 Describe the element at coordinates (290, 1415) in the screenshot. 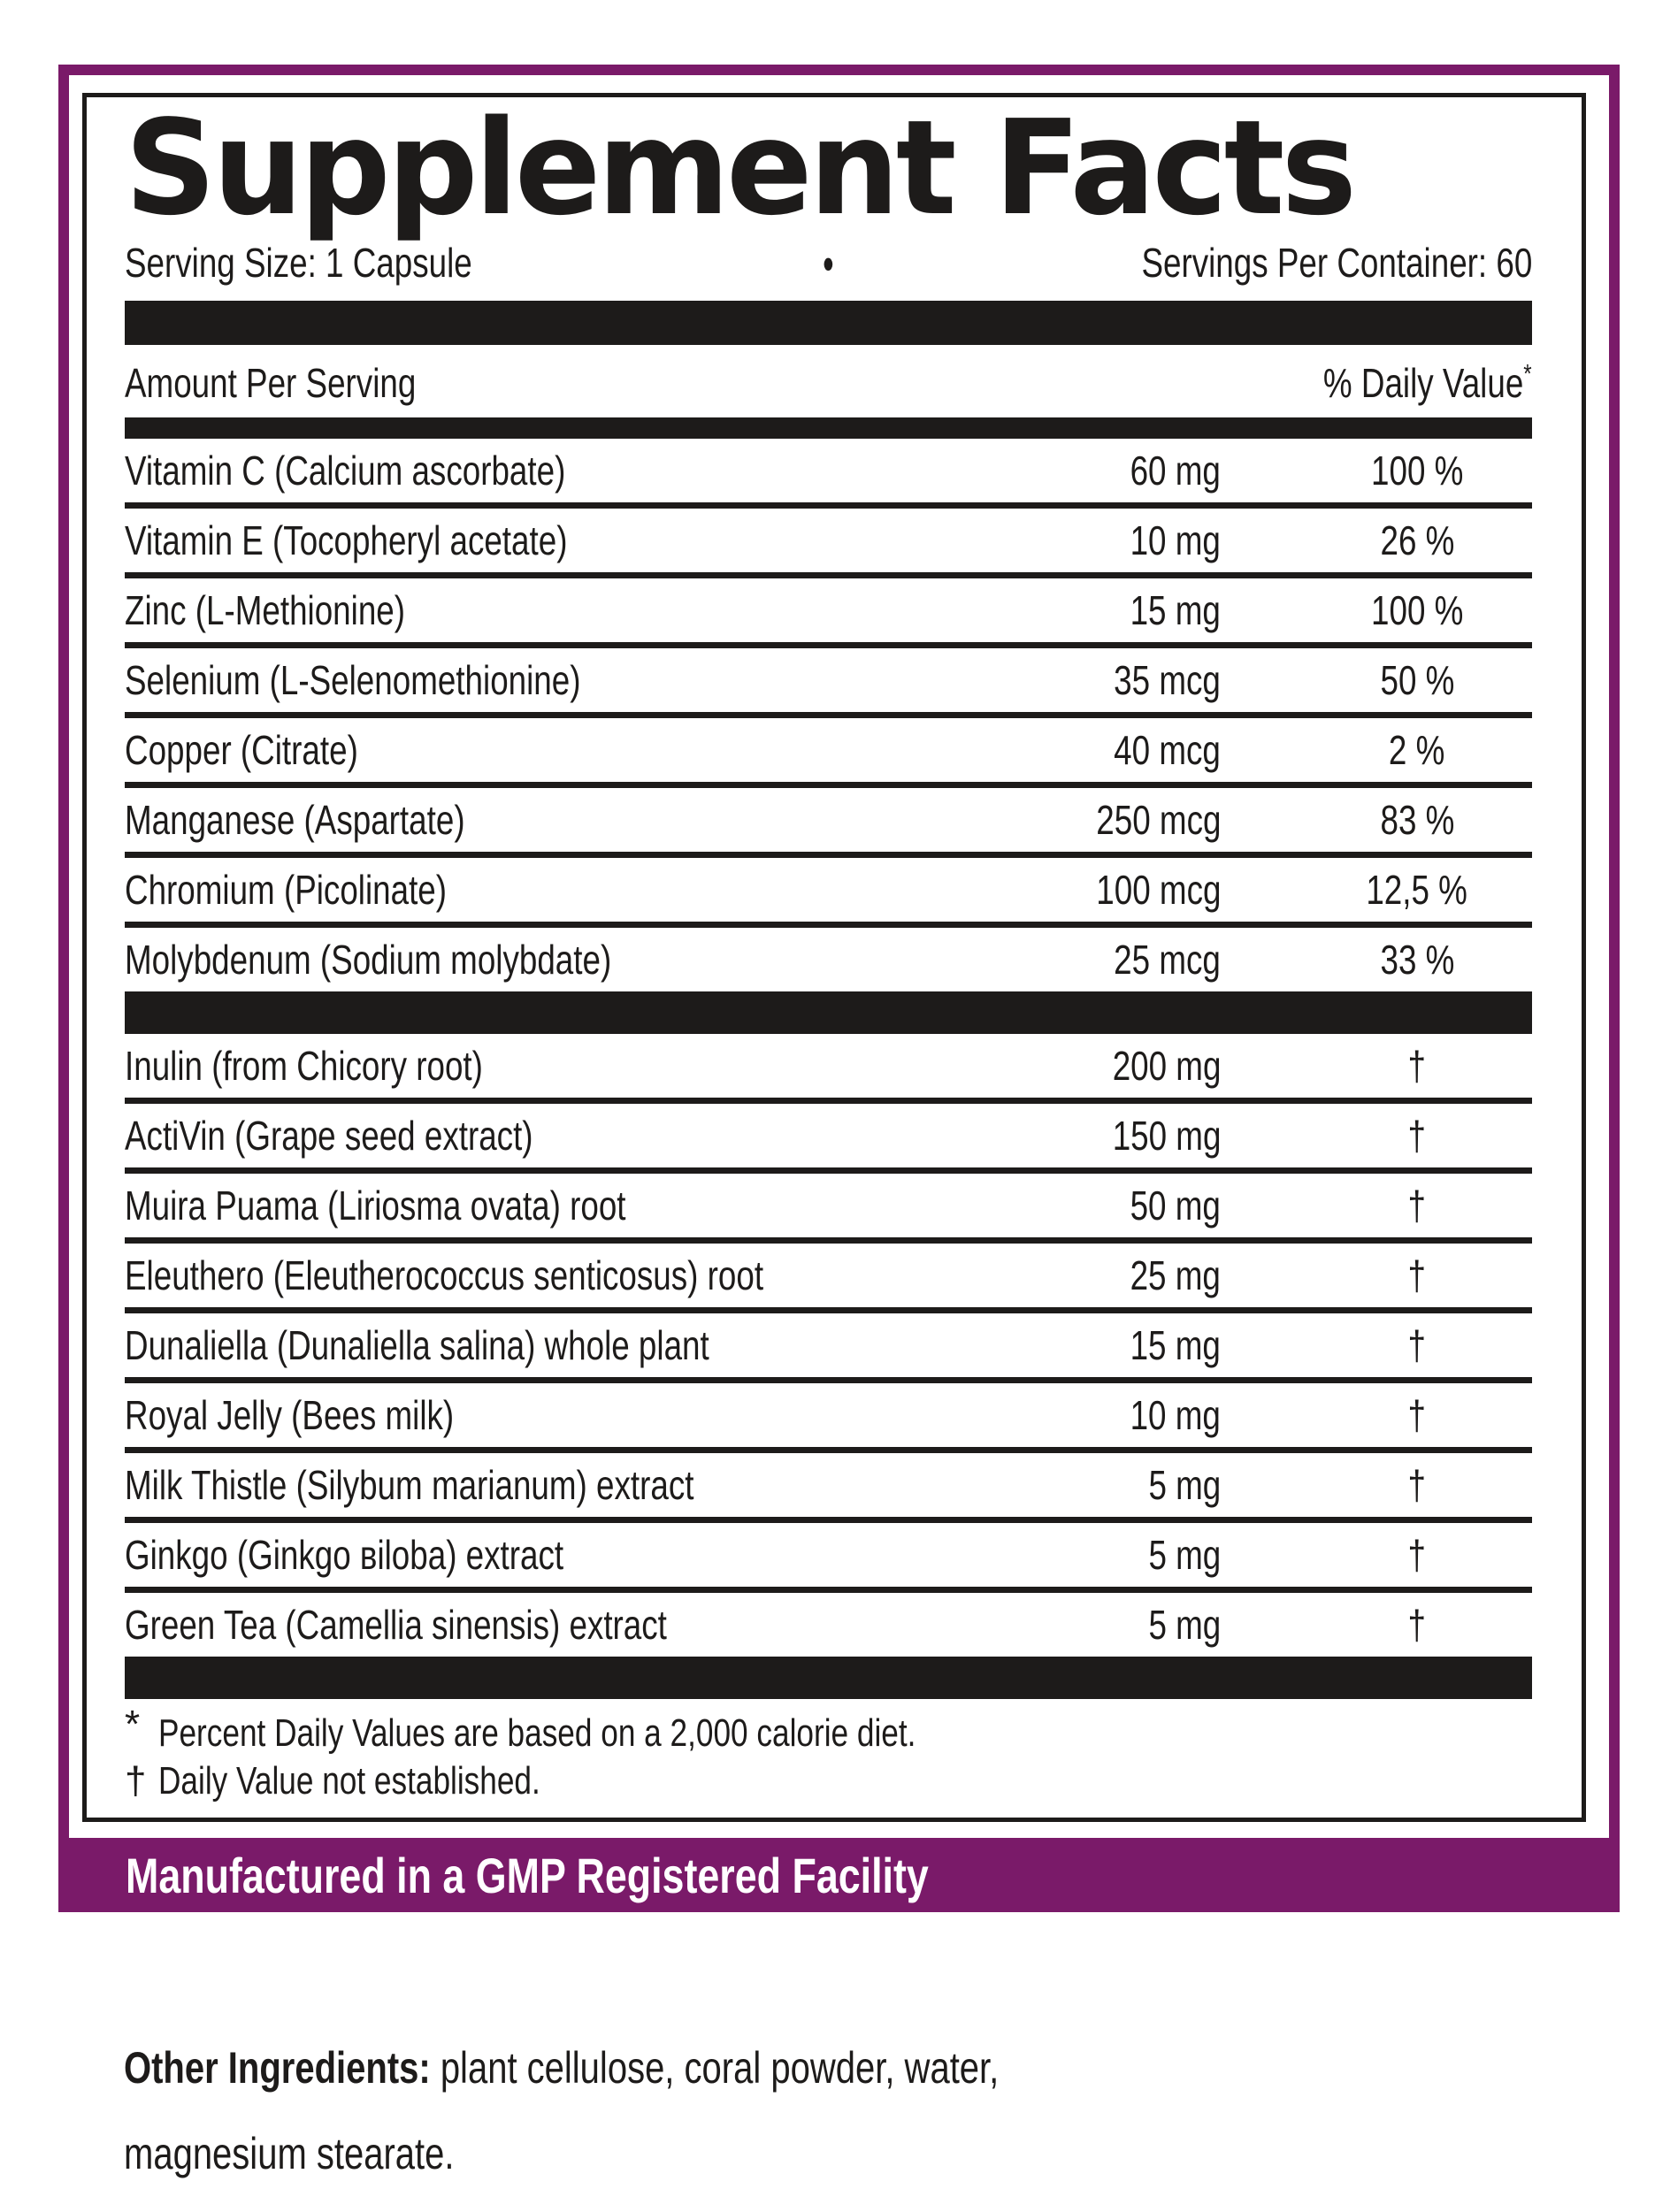

I see `row-name: Royal Jelly (Bees milk)` at that location.